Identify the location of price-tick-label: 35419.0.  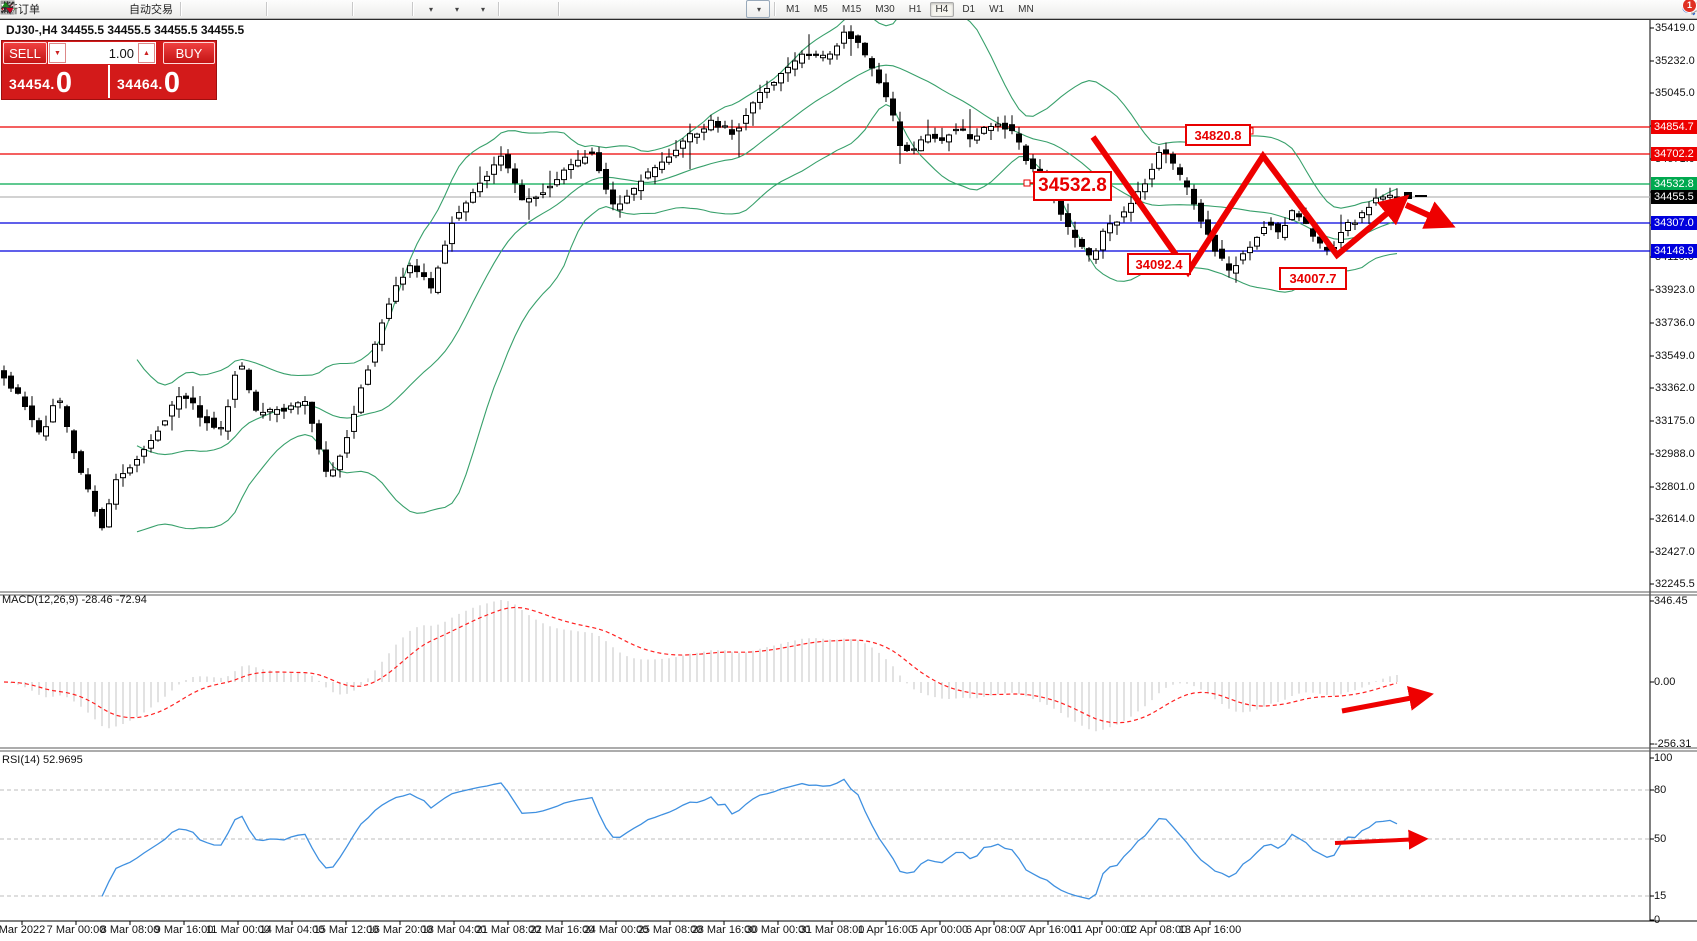
(1675, 28).